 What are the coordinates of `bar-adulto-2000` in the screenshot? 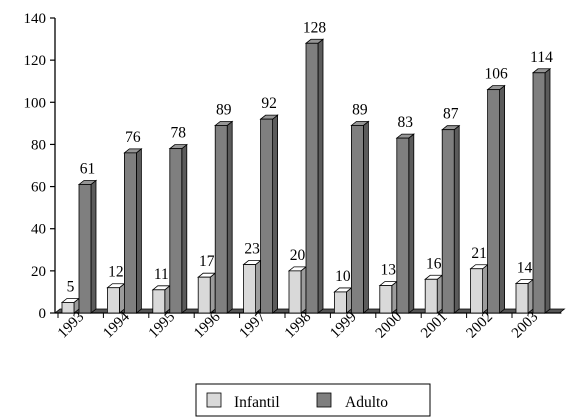 It's located at (405, 223).